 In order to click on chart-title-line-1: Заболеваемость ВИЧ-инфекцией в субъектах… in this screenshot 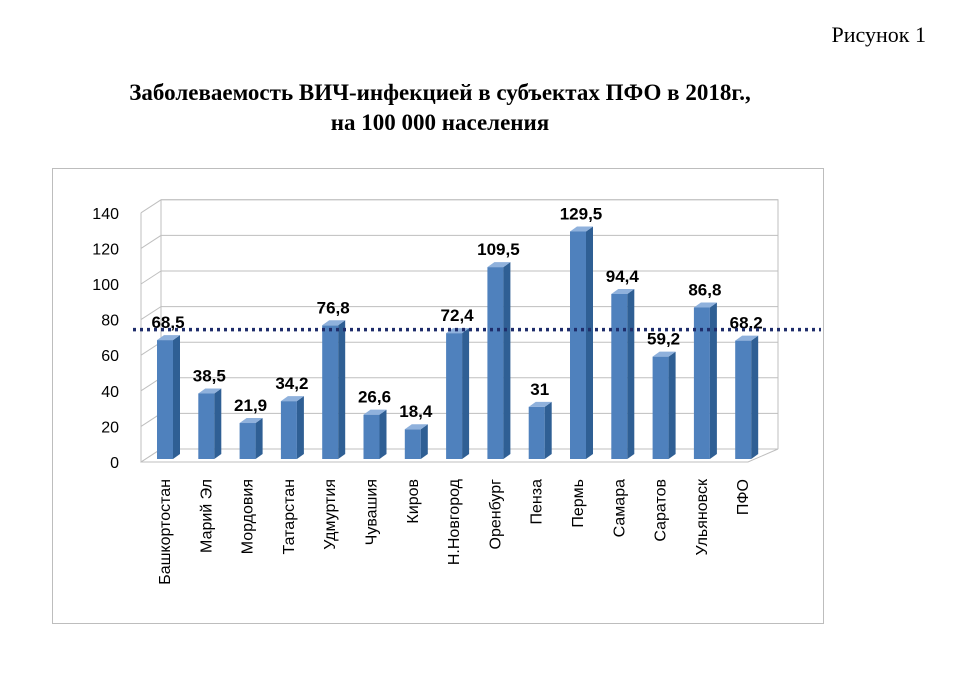, I will do `click(440, 92)`.